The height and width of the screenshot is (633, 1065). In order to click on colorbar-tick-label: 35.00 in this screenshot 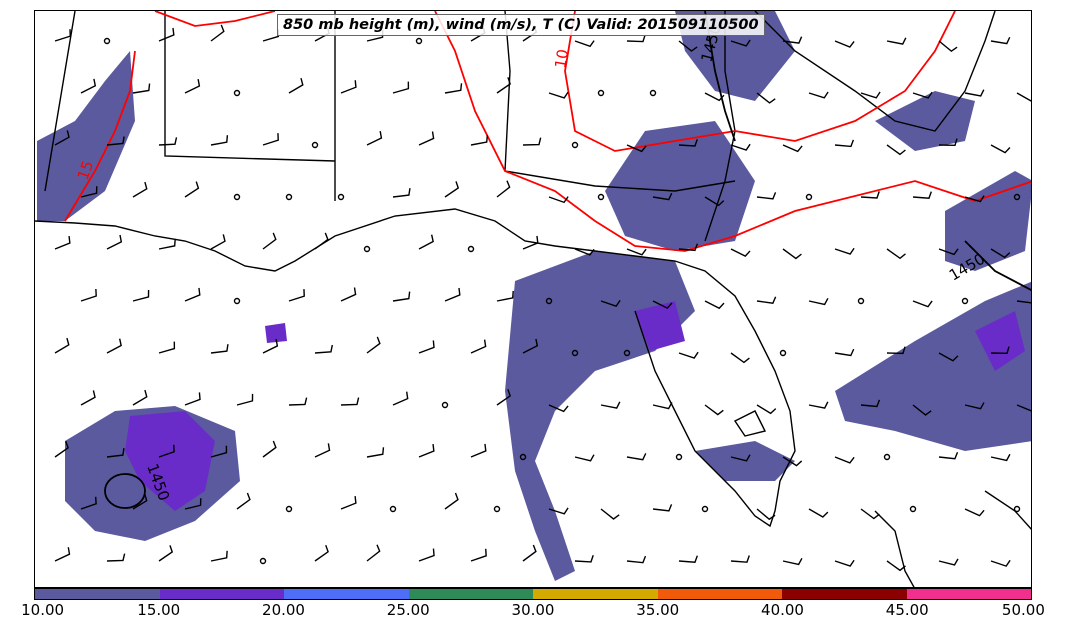, I will do `click(658, 610)`.